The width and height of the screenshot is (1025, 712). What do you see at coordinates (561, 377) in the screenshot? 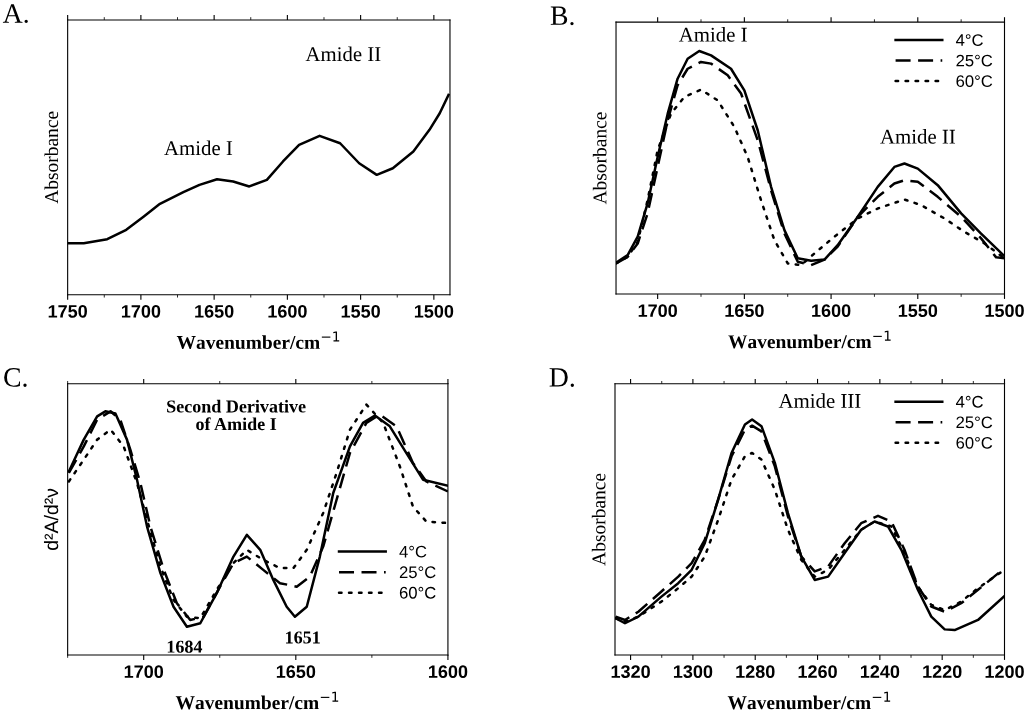
I see `chart-title: D.` at bounding box center [561, 377].